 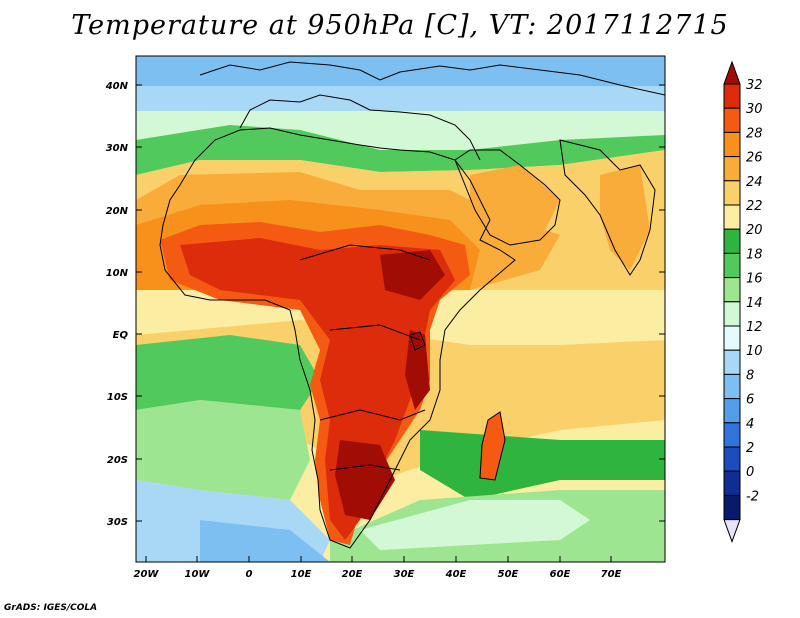 What do you see at coordinates (147, 574) in the screenshot?
I see `lon-label: 20W` at bounding box center [147, 574].